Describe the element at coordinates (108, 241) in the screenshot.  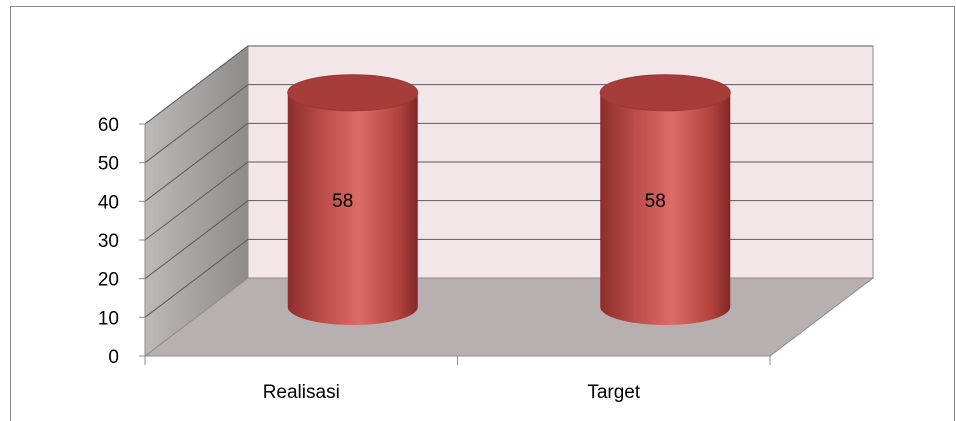
I see `y-tick-label: 30` at that location.